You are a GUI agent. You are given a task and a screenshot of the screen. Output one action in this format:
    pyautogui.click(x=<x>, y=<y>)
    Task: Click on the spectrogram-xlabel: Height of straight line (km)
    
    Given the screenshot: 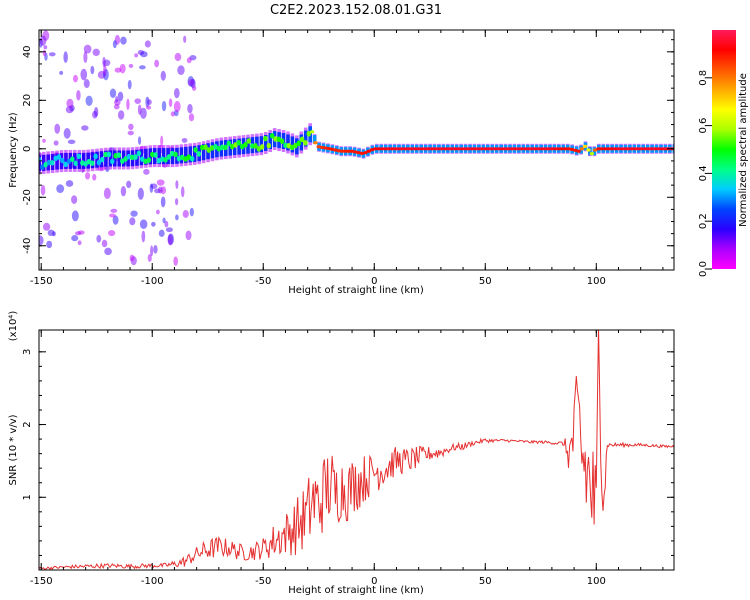 What is the action you would take?
    pyautogui.click(x=356, y=290)
    